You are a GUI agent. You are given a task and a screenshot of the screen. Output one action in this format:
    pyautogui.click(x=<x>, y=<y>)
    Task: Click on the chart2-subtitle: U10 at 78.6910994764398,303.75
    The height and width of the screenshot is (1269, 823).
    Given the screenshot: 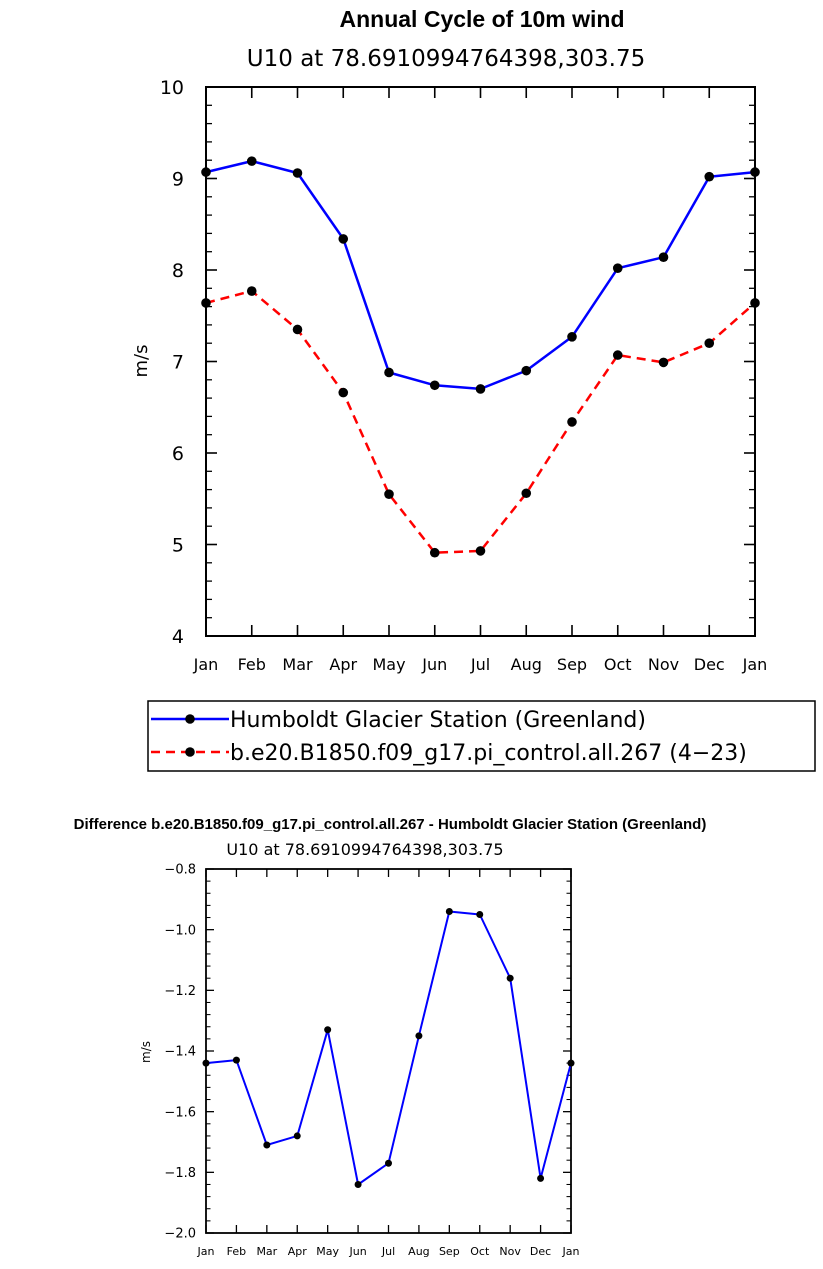 What is the action you would take?
    pyautogui.click(x=364, y=849)
    